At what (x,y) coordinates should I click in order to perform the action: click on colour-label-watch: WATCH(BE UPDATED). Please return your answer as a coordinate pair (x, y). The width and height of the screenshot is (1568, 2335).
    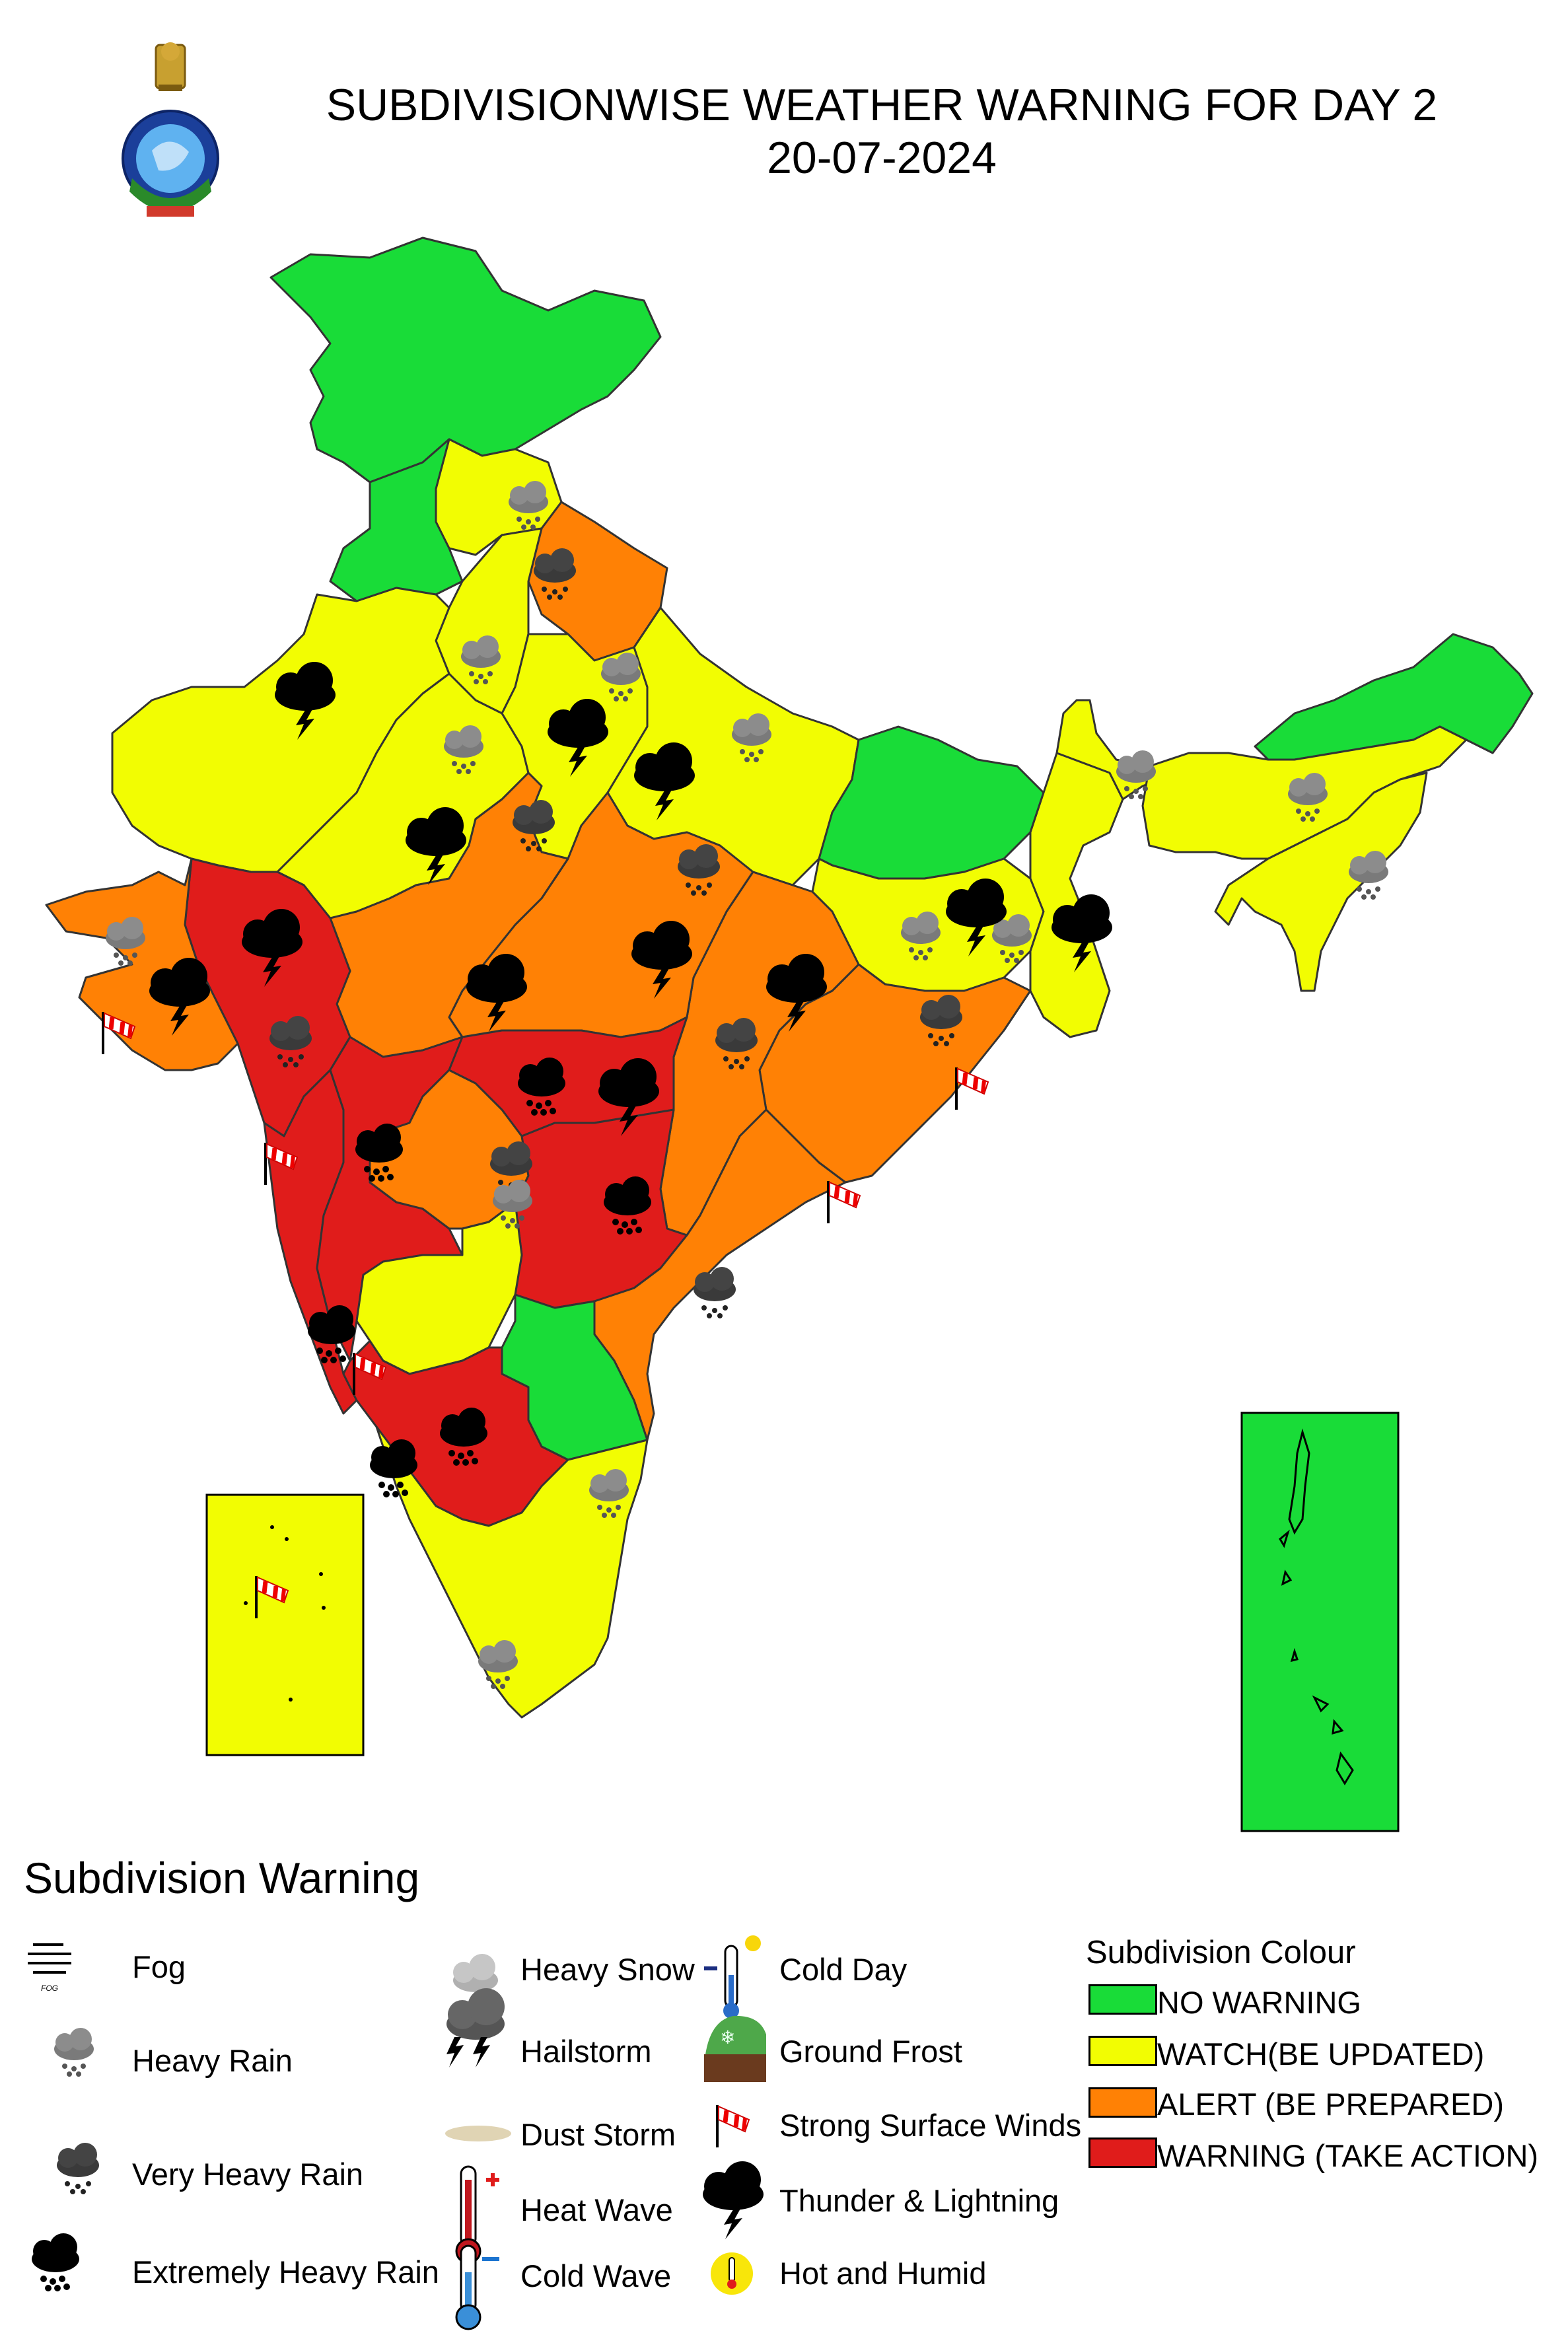
    Looking at the image, I should click on (1321, 2054).